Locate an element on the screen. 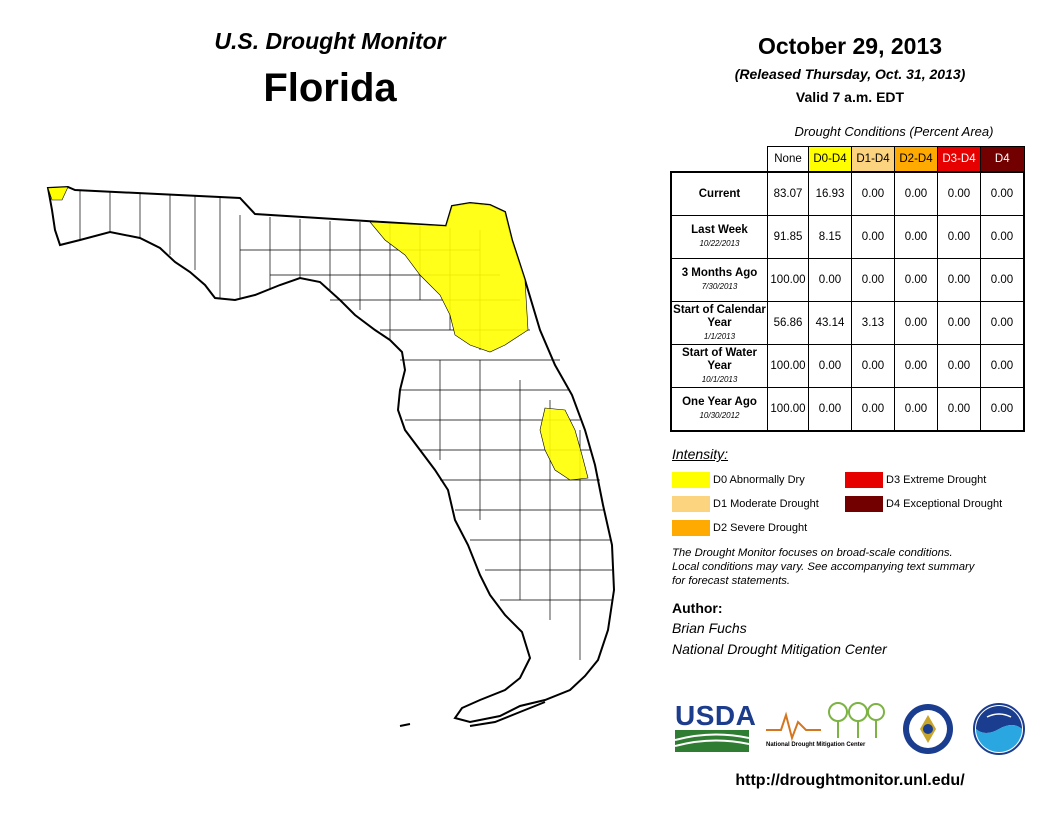 This screenshot has width=1056, height=816. row-header: 3 Months Ago 7/30/2013 is located at coordinates (719, 280).